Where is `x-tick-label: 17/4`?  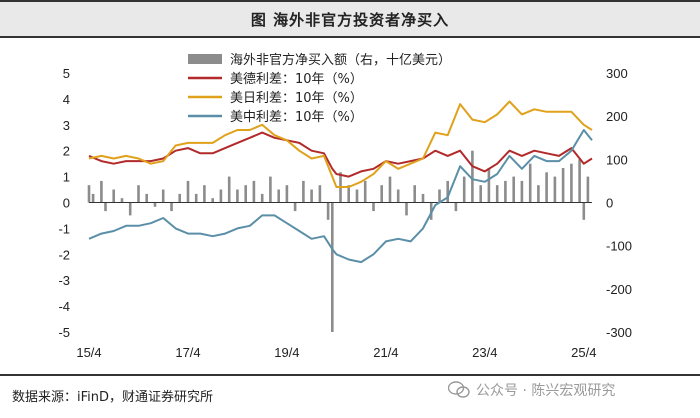
x-tick-label: 17/4 is located at coordinates (187, 352).